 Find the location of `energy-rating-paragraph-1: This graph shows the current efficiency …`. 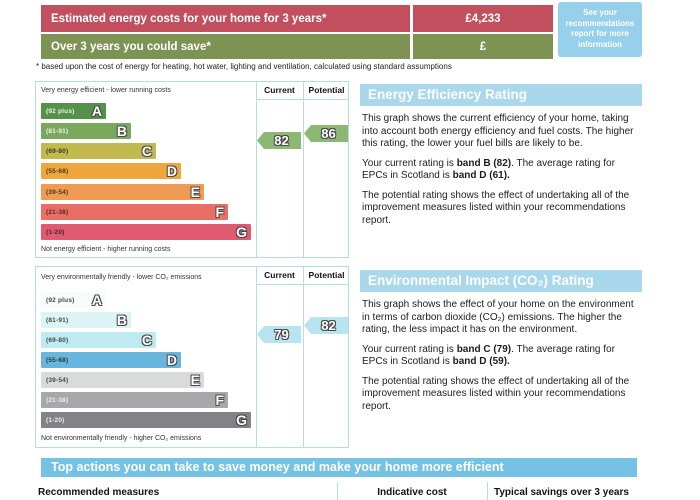

energy-rating-paragraph-1: This graph shows the current efficiency … is located at coordinates (498, 131).